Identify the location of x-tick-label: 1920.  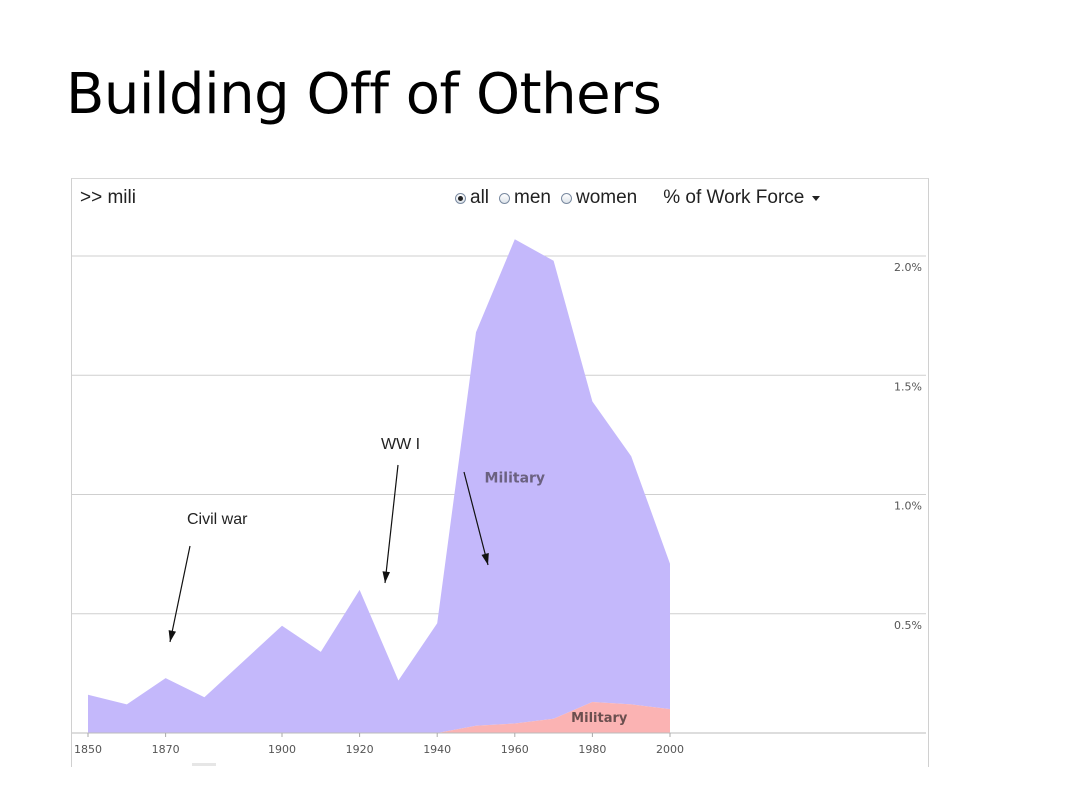
(360, 749).